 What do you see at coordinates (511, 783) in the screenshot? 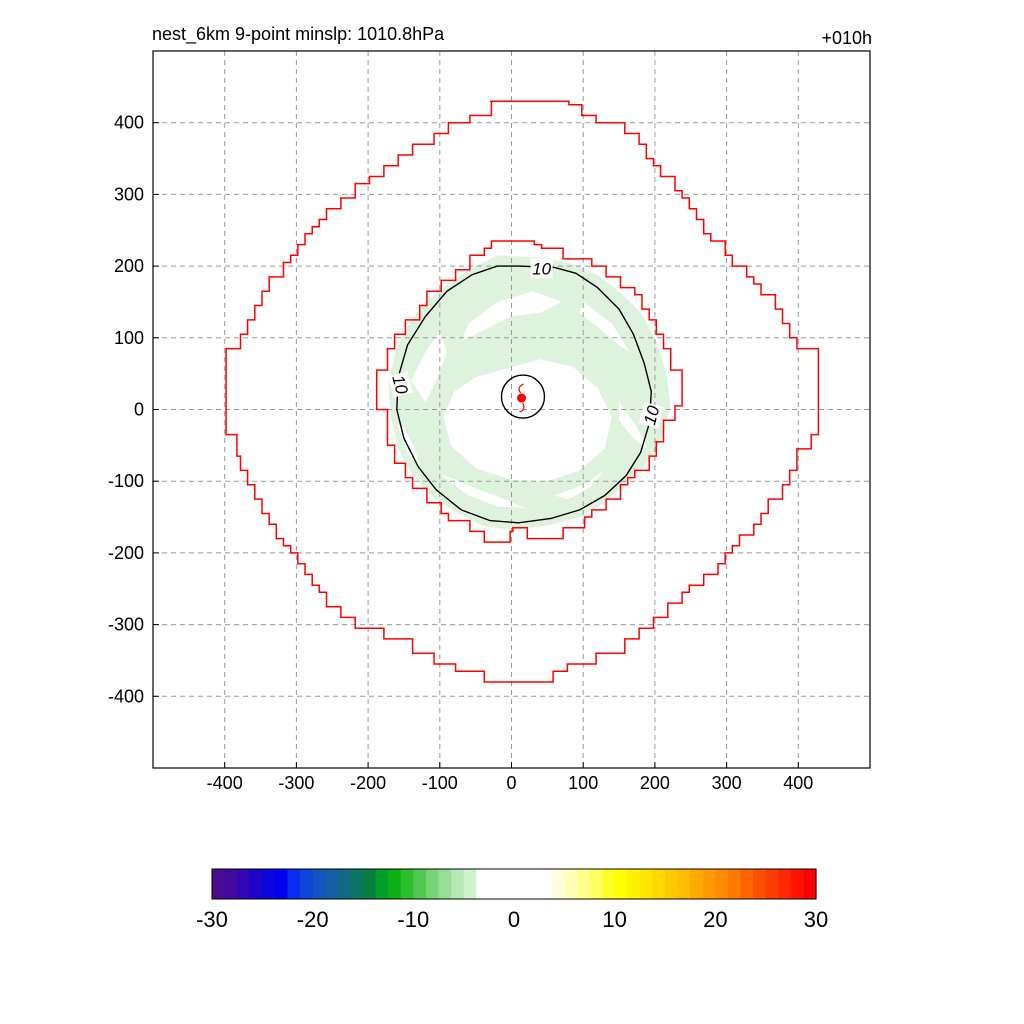
I see `x-tick-label: 0` at bounding box center [511, 783].